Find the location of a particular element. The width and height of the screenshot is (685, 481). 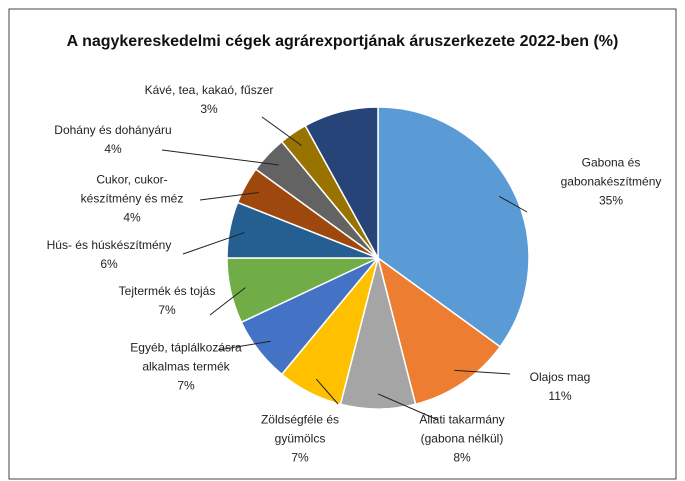

value-label: 6% is located at coordinates (109, 264).